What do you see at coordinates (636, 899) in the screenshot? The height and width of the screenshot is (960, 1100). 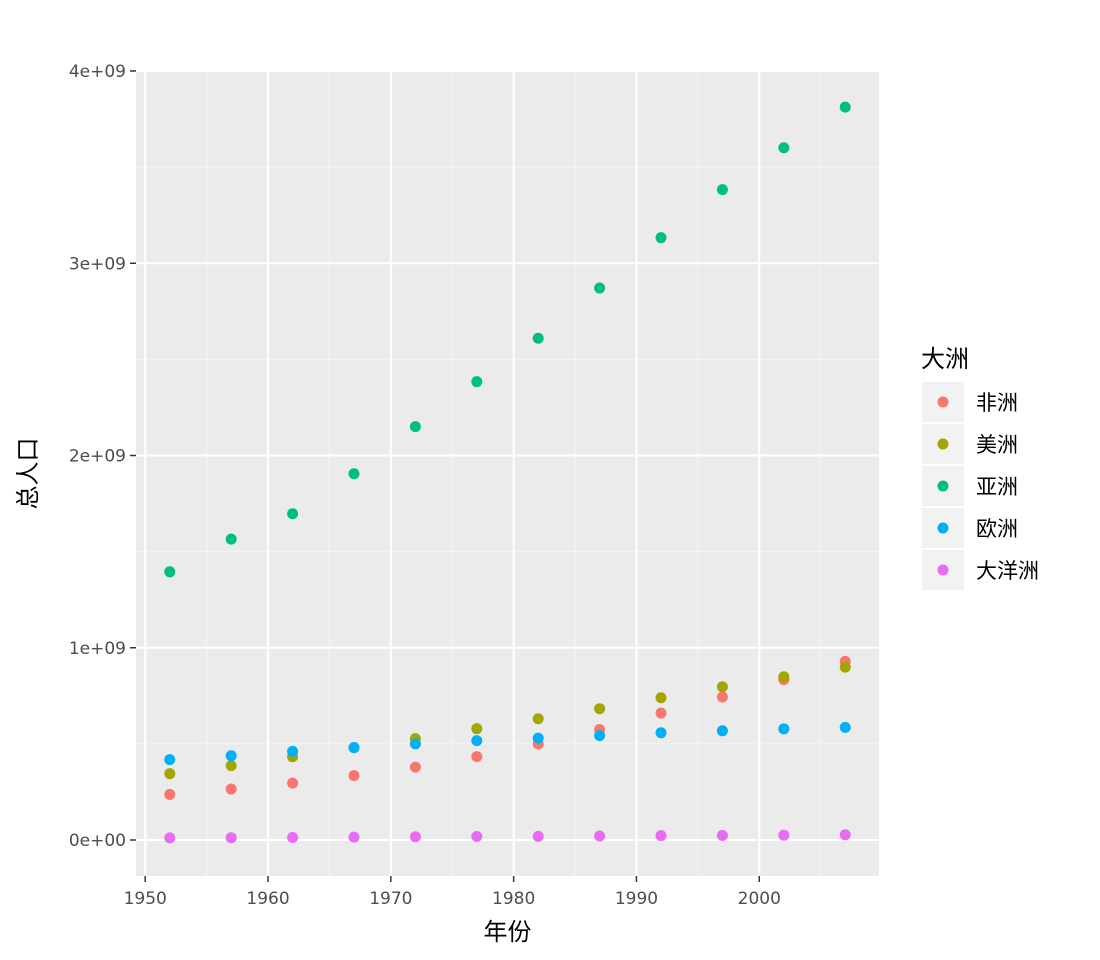 I see `x-tick-label: 1990` at bounding box center [636, 899].